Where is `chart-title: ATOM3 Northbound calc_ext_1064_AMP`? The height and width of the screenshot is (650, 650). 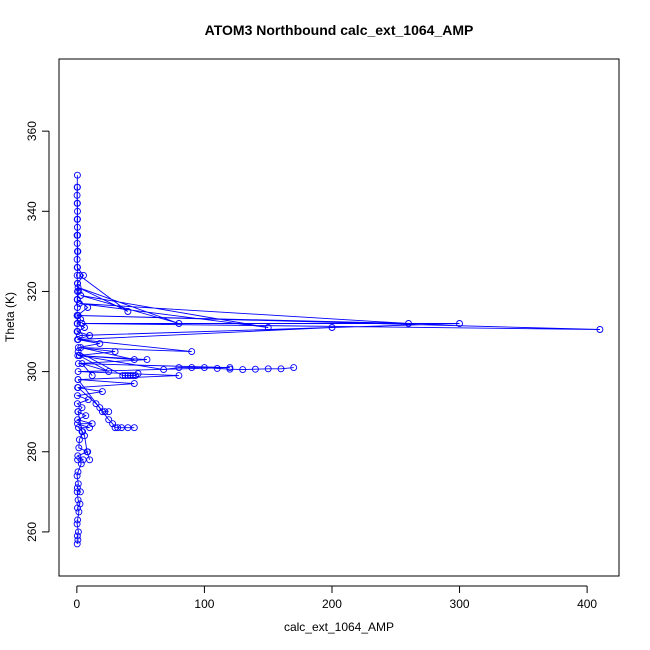
chart-title: ATOM3 Northbound calc_ext_1064_AMP is located at coordinates (339, 30).